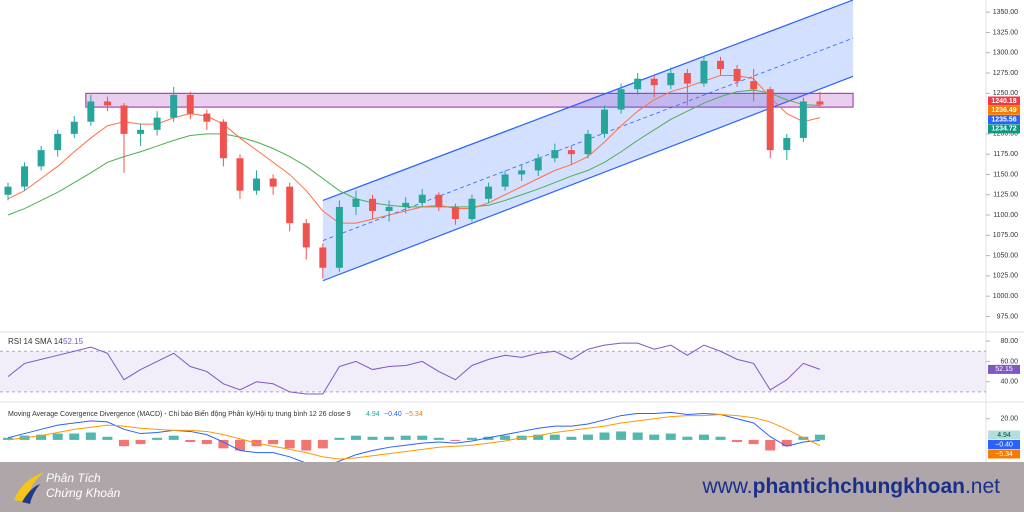 This screenshot has width=1024, height=517. I want to click on macd-tag-label: −0.40, so click(1004, 444).